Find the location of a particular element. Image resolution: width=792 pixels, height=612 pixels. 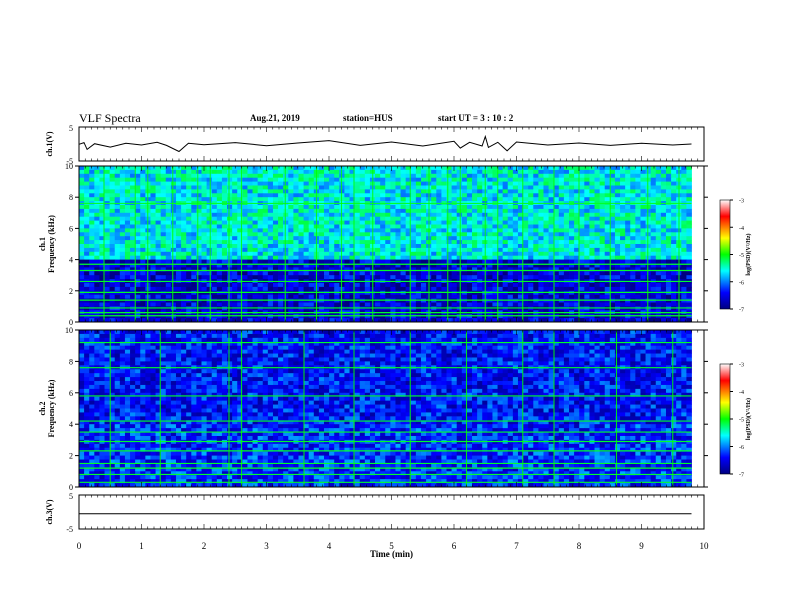

ch2-spectrogram-cell is located at coordinates (393, 332).